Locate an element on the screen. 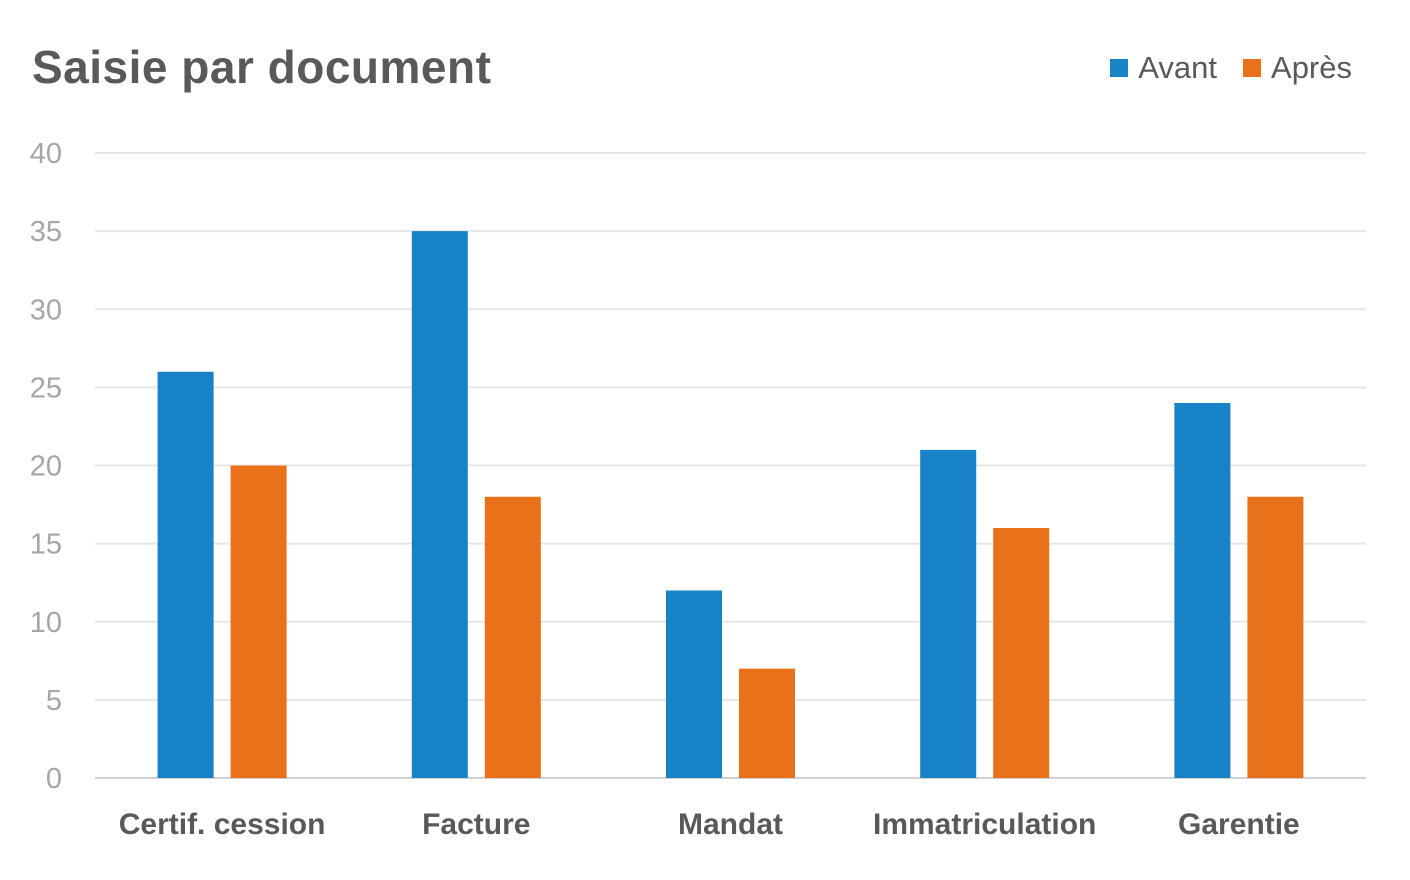  legend-label-apres: Après is located at coordinates (1311, 67).